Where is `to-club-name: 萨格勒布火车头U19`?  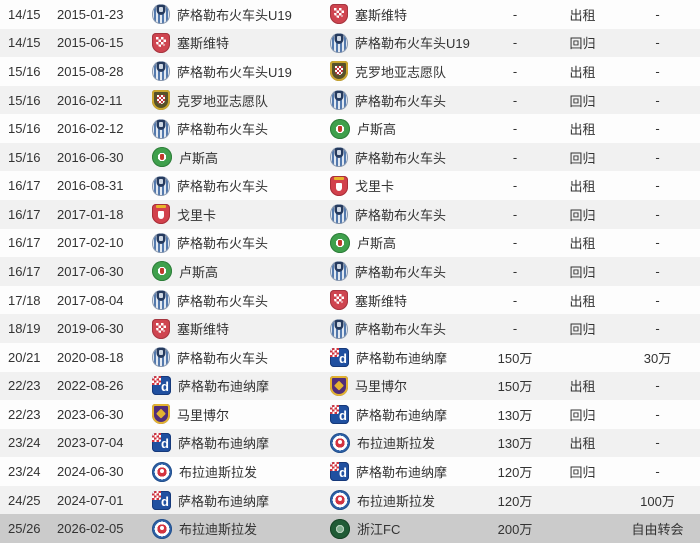
to-club-name: 萨格勒布火车头U19 is located at coordinates (412, 44).